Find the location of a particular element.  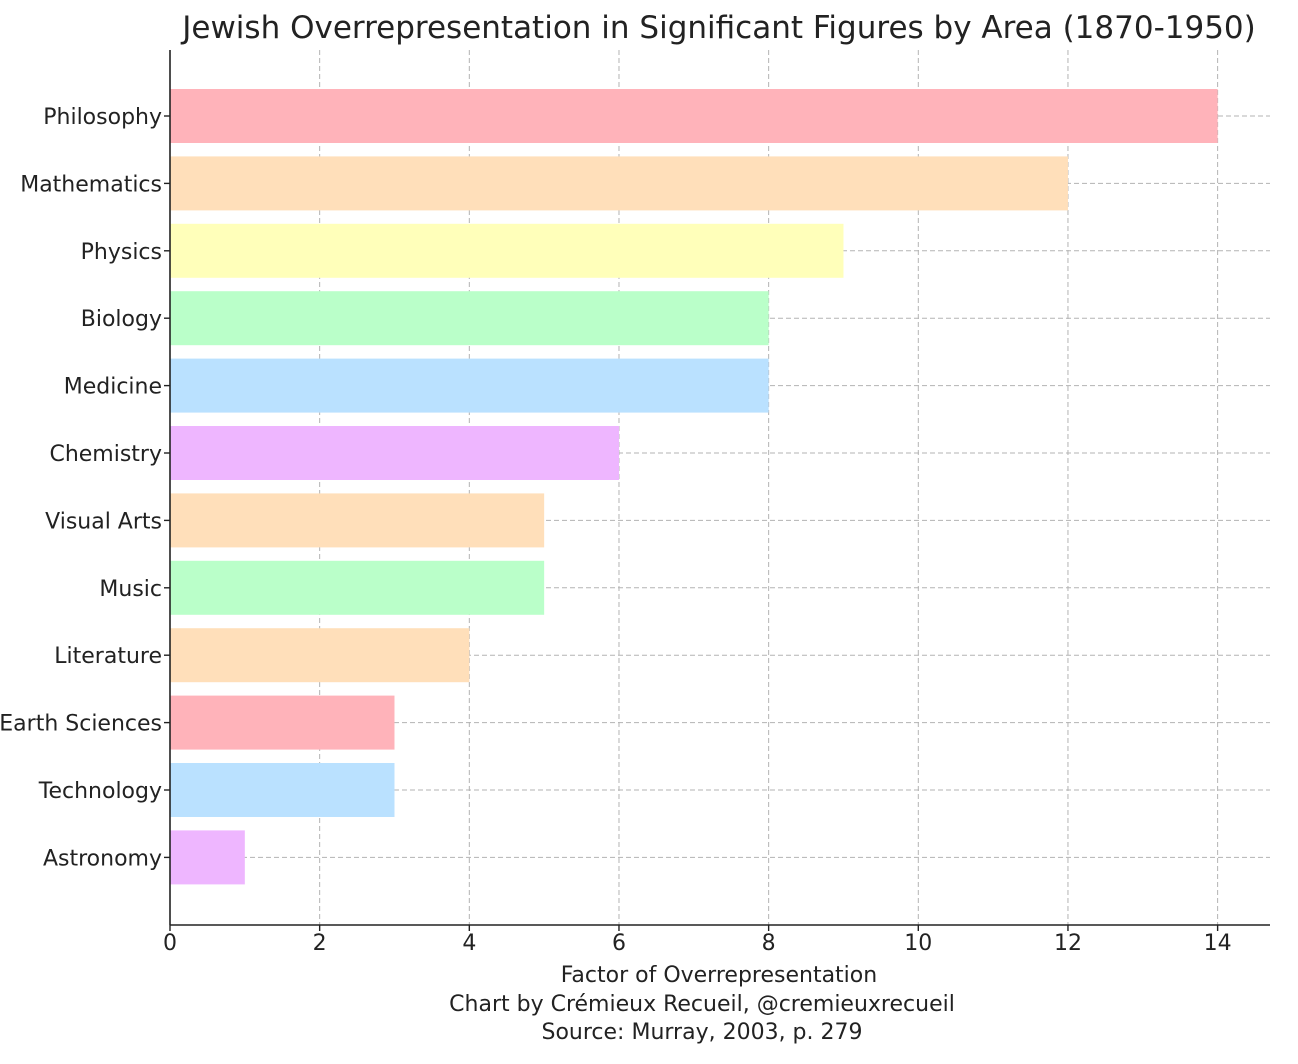

bar-mathematics is located at coordinates (619, 183).